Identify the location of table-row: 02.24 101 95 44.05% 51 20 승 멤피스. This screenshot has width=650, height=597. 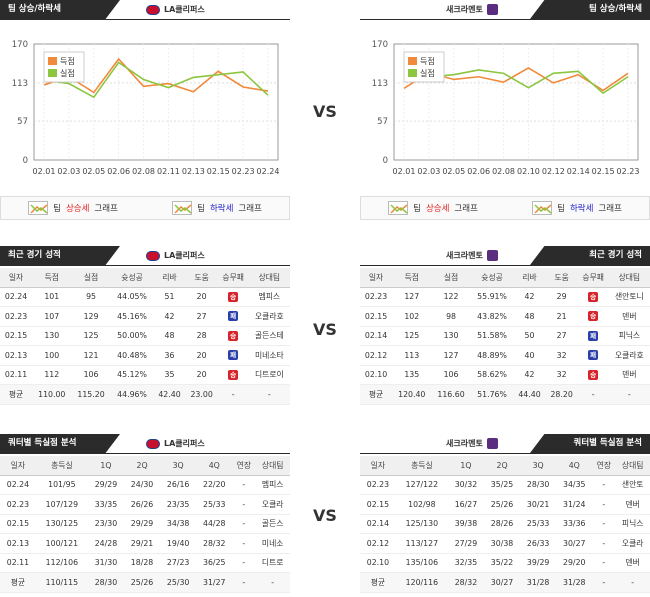
(145, 297).